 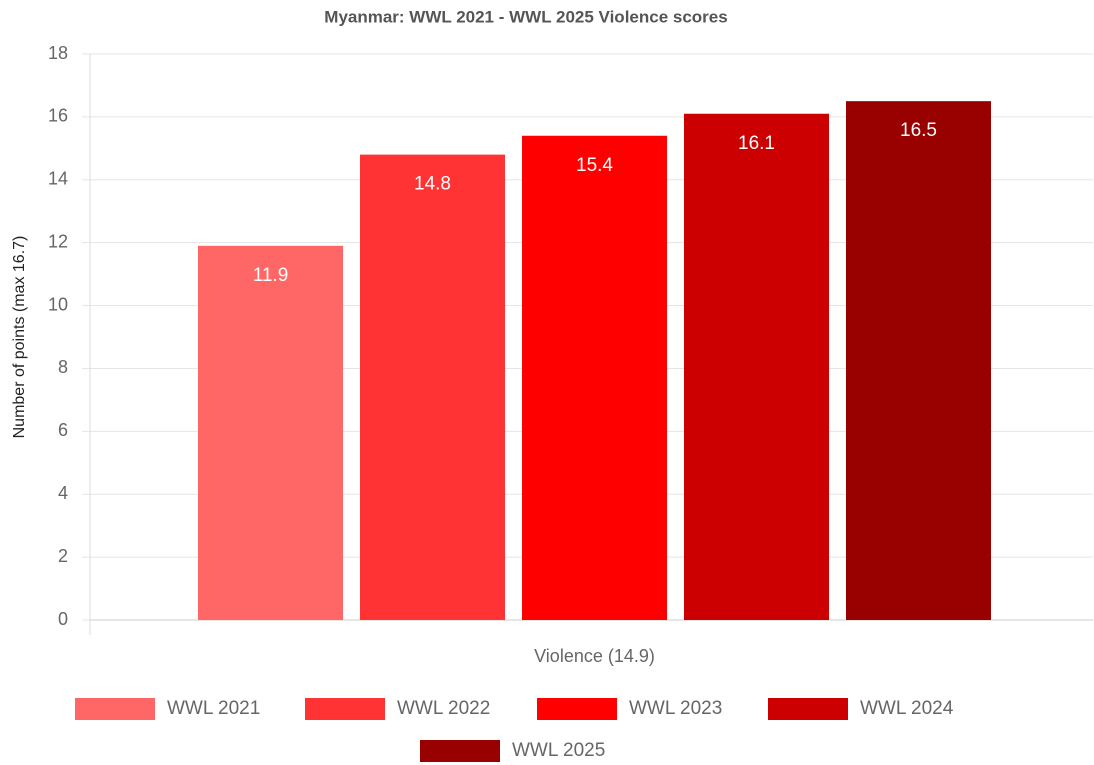 What do you see at coordinates (213, 708) in the screenshot?
I see `legend-label: WWL 2021` at bounding box center [213, 708].